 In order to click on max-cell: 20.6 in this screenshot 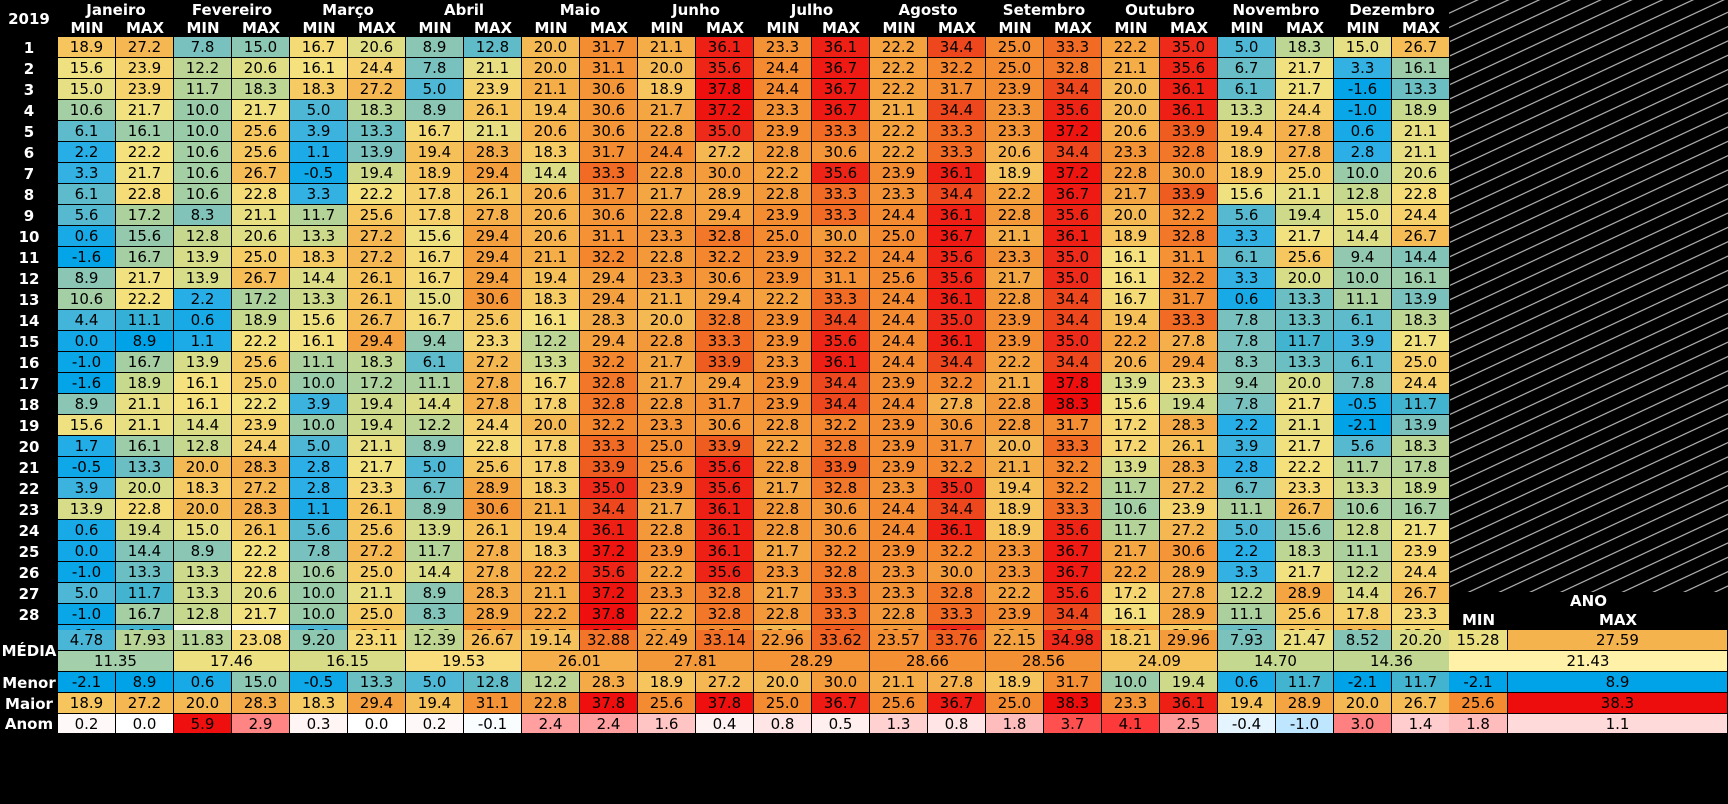, I will do `click(1421, 173)`.